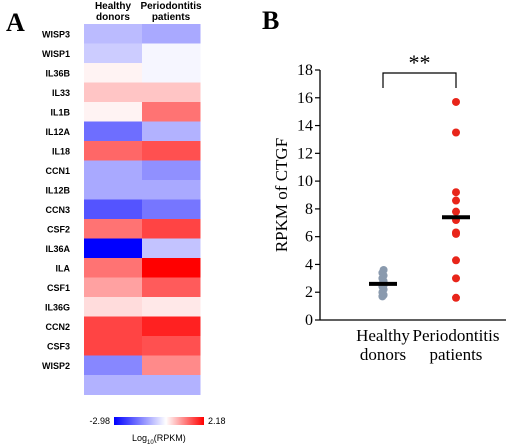 This screenshot has height=445, width=530. I want to click on heatmap-row-label: CSF3, so click(58, 346).